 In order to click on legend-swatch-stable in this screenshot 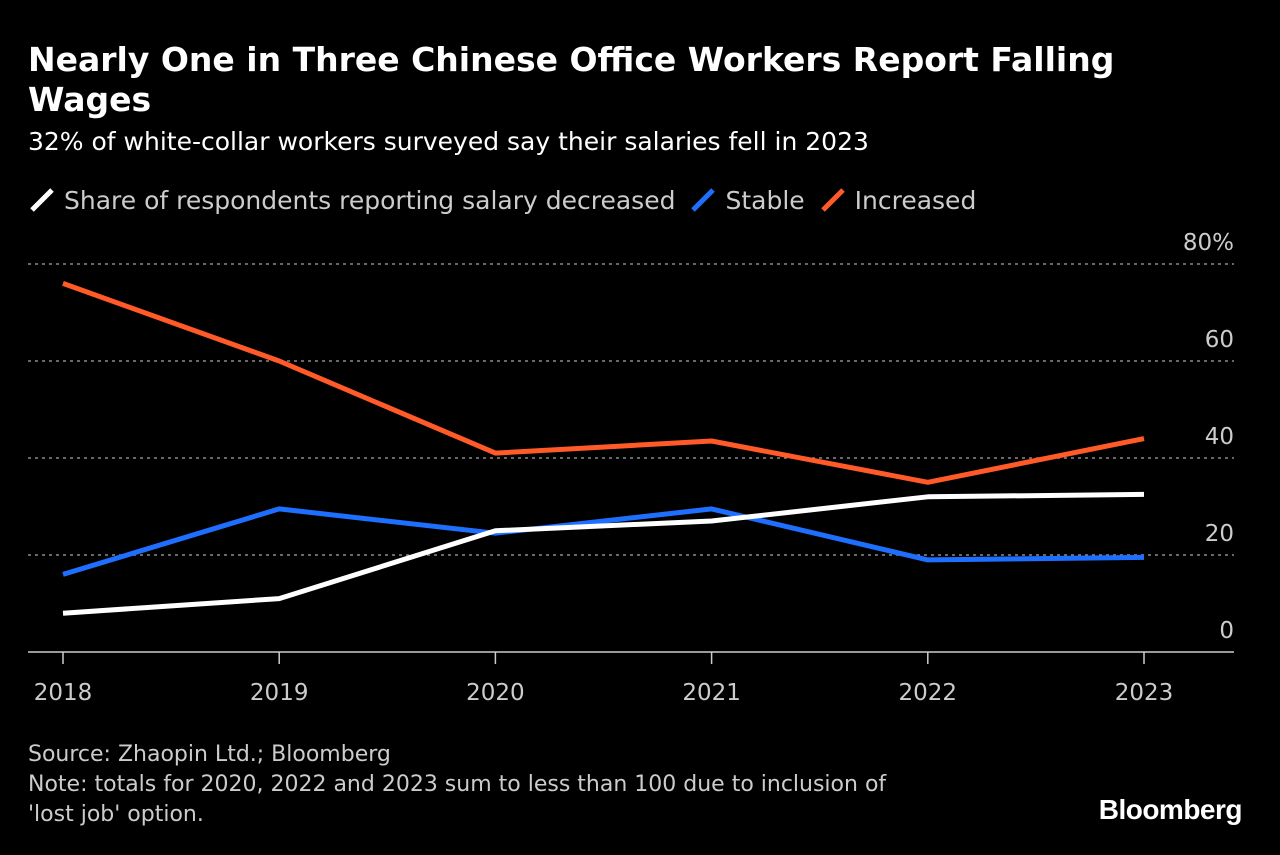, I will do `click(703, 200)`.